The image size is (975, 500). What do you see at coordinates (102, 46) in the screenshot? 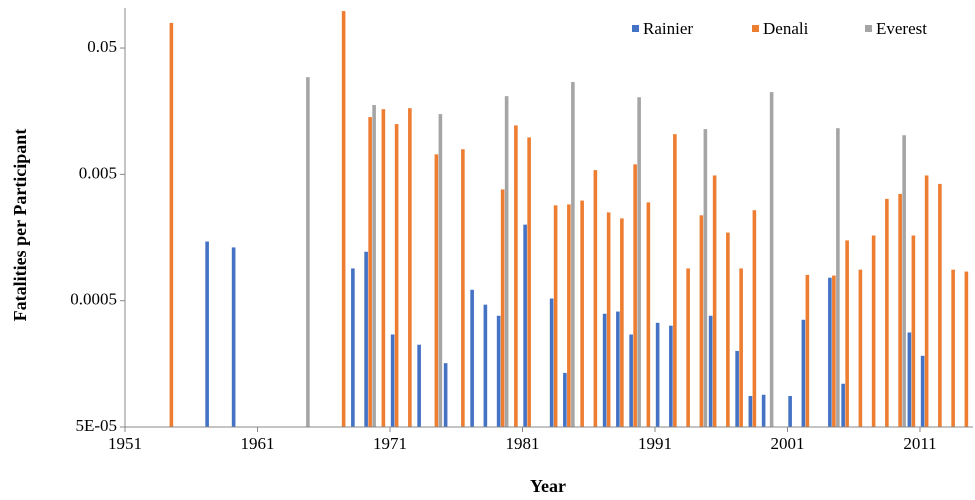
I see `y-tick-label: 0.05` at bounding box center [102, 46].